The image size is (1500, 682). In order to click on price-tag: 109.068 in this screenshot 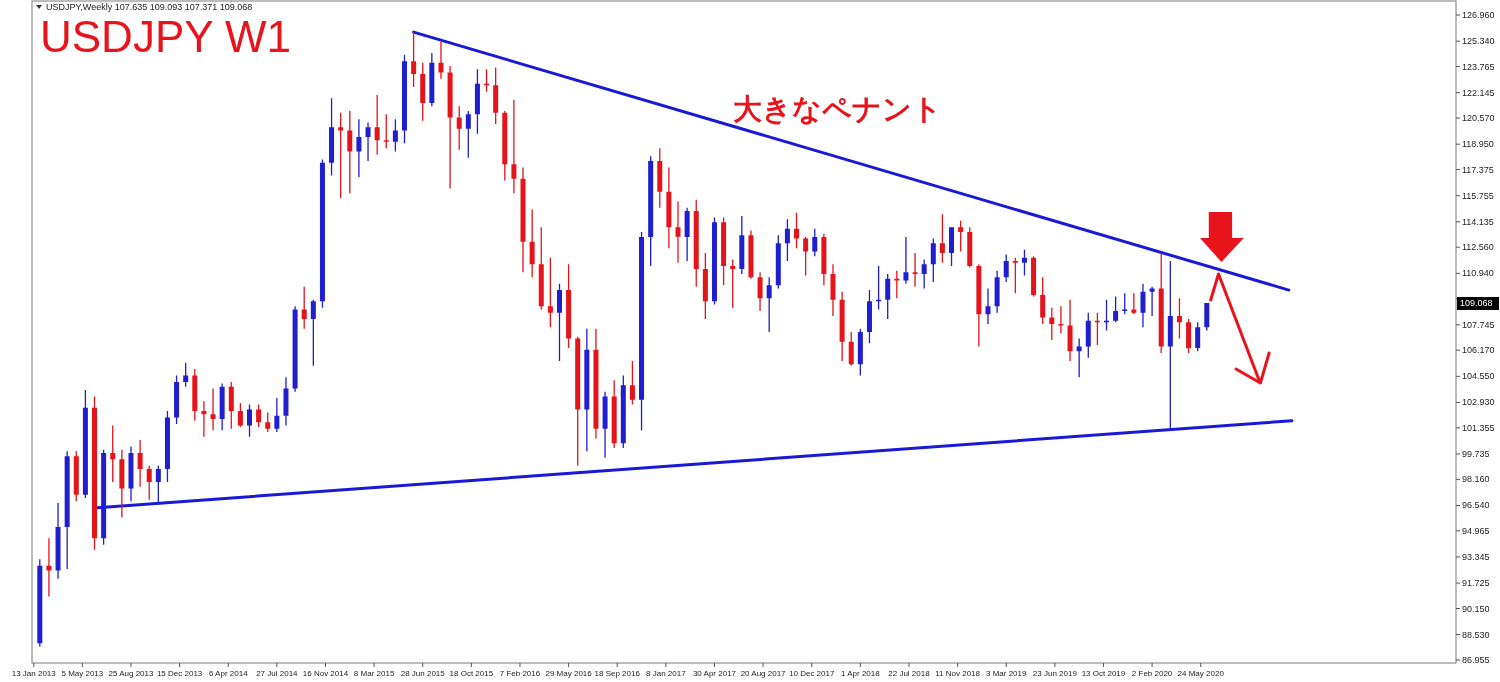, I will do `click(1478, 303)`.